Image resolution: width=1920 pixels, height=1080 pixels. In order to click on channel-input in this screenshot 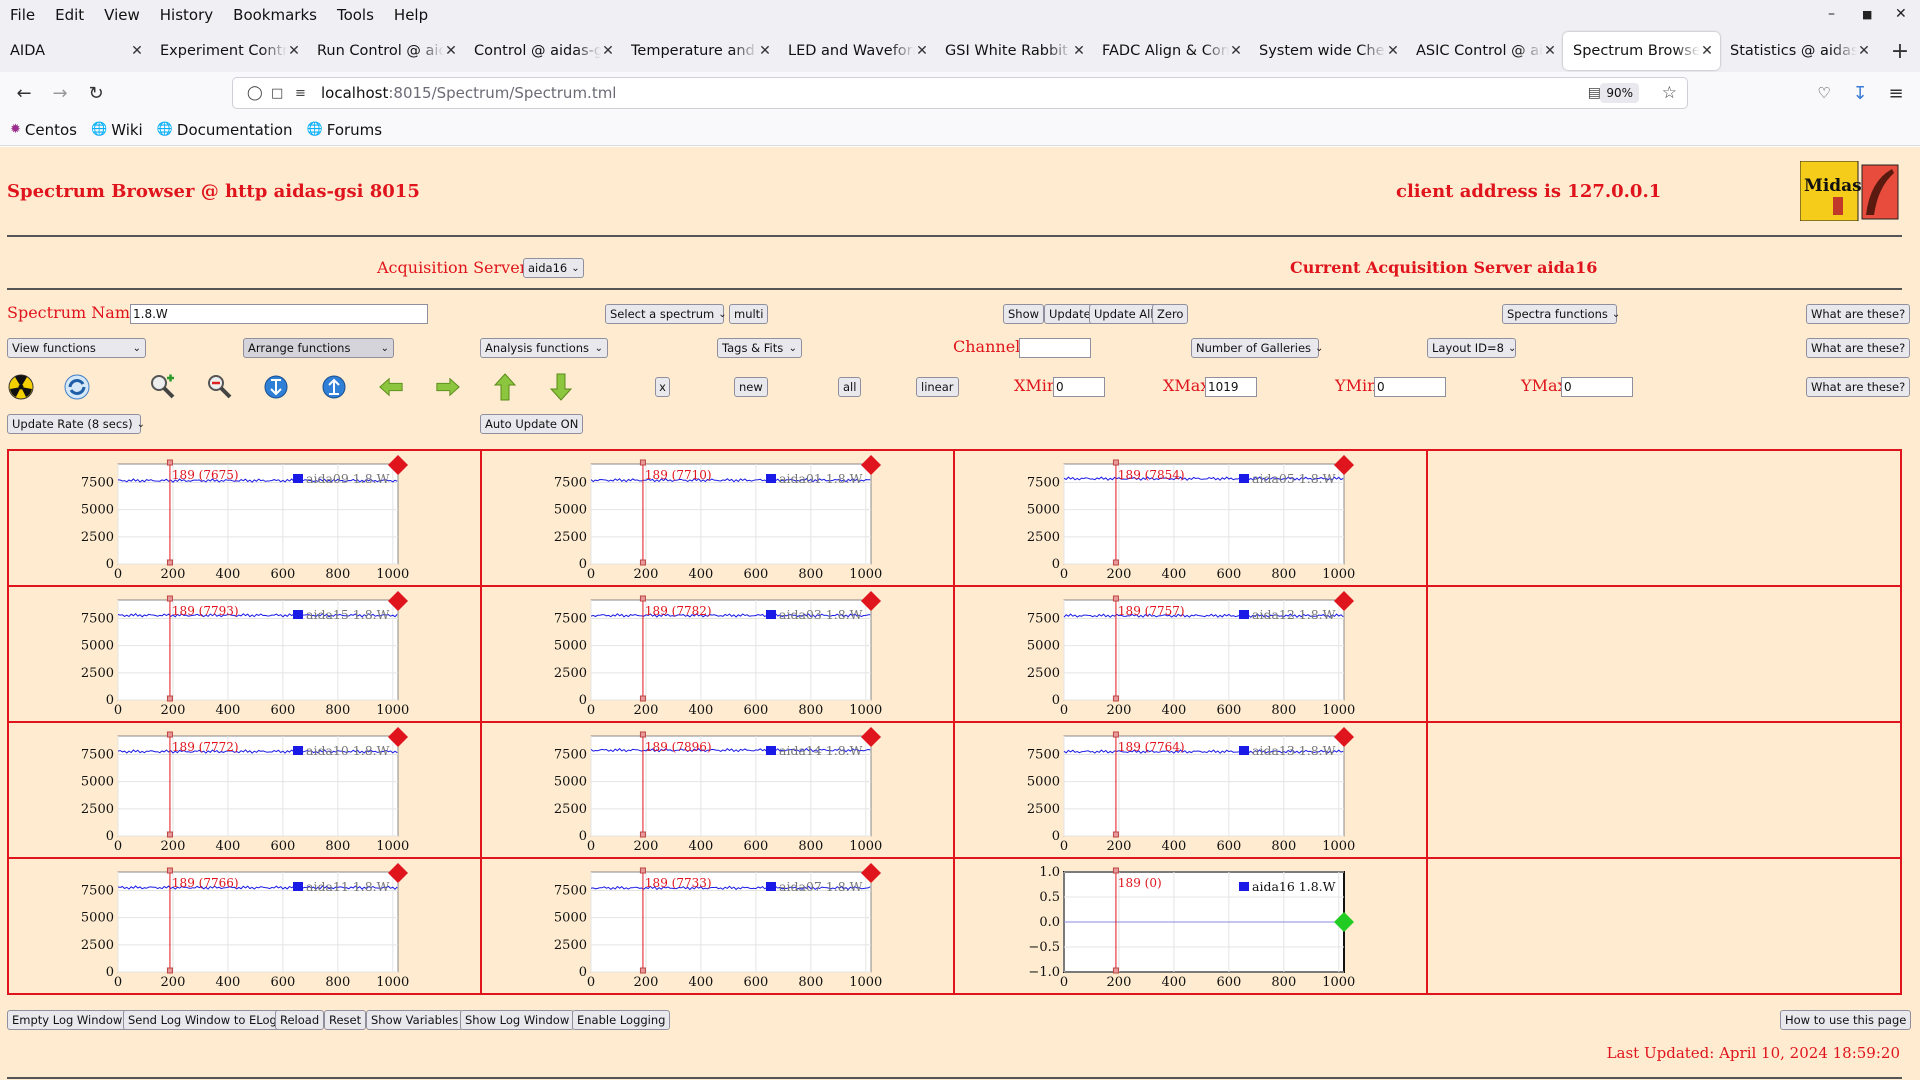, I will do `click(1055, 348)`.